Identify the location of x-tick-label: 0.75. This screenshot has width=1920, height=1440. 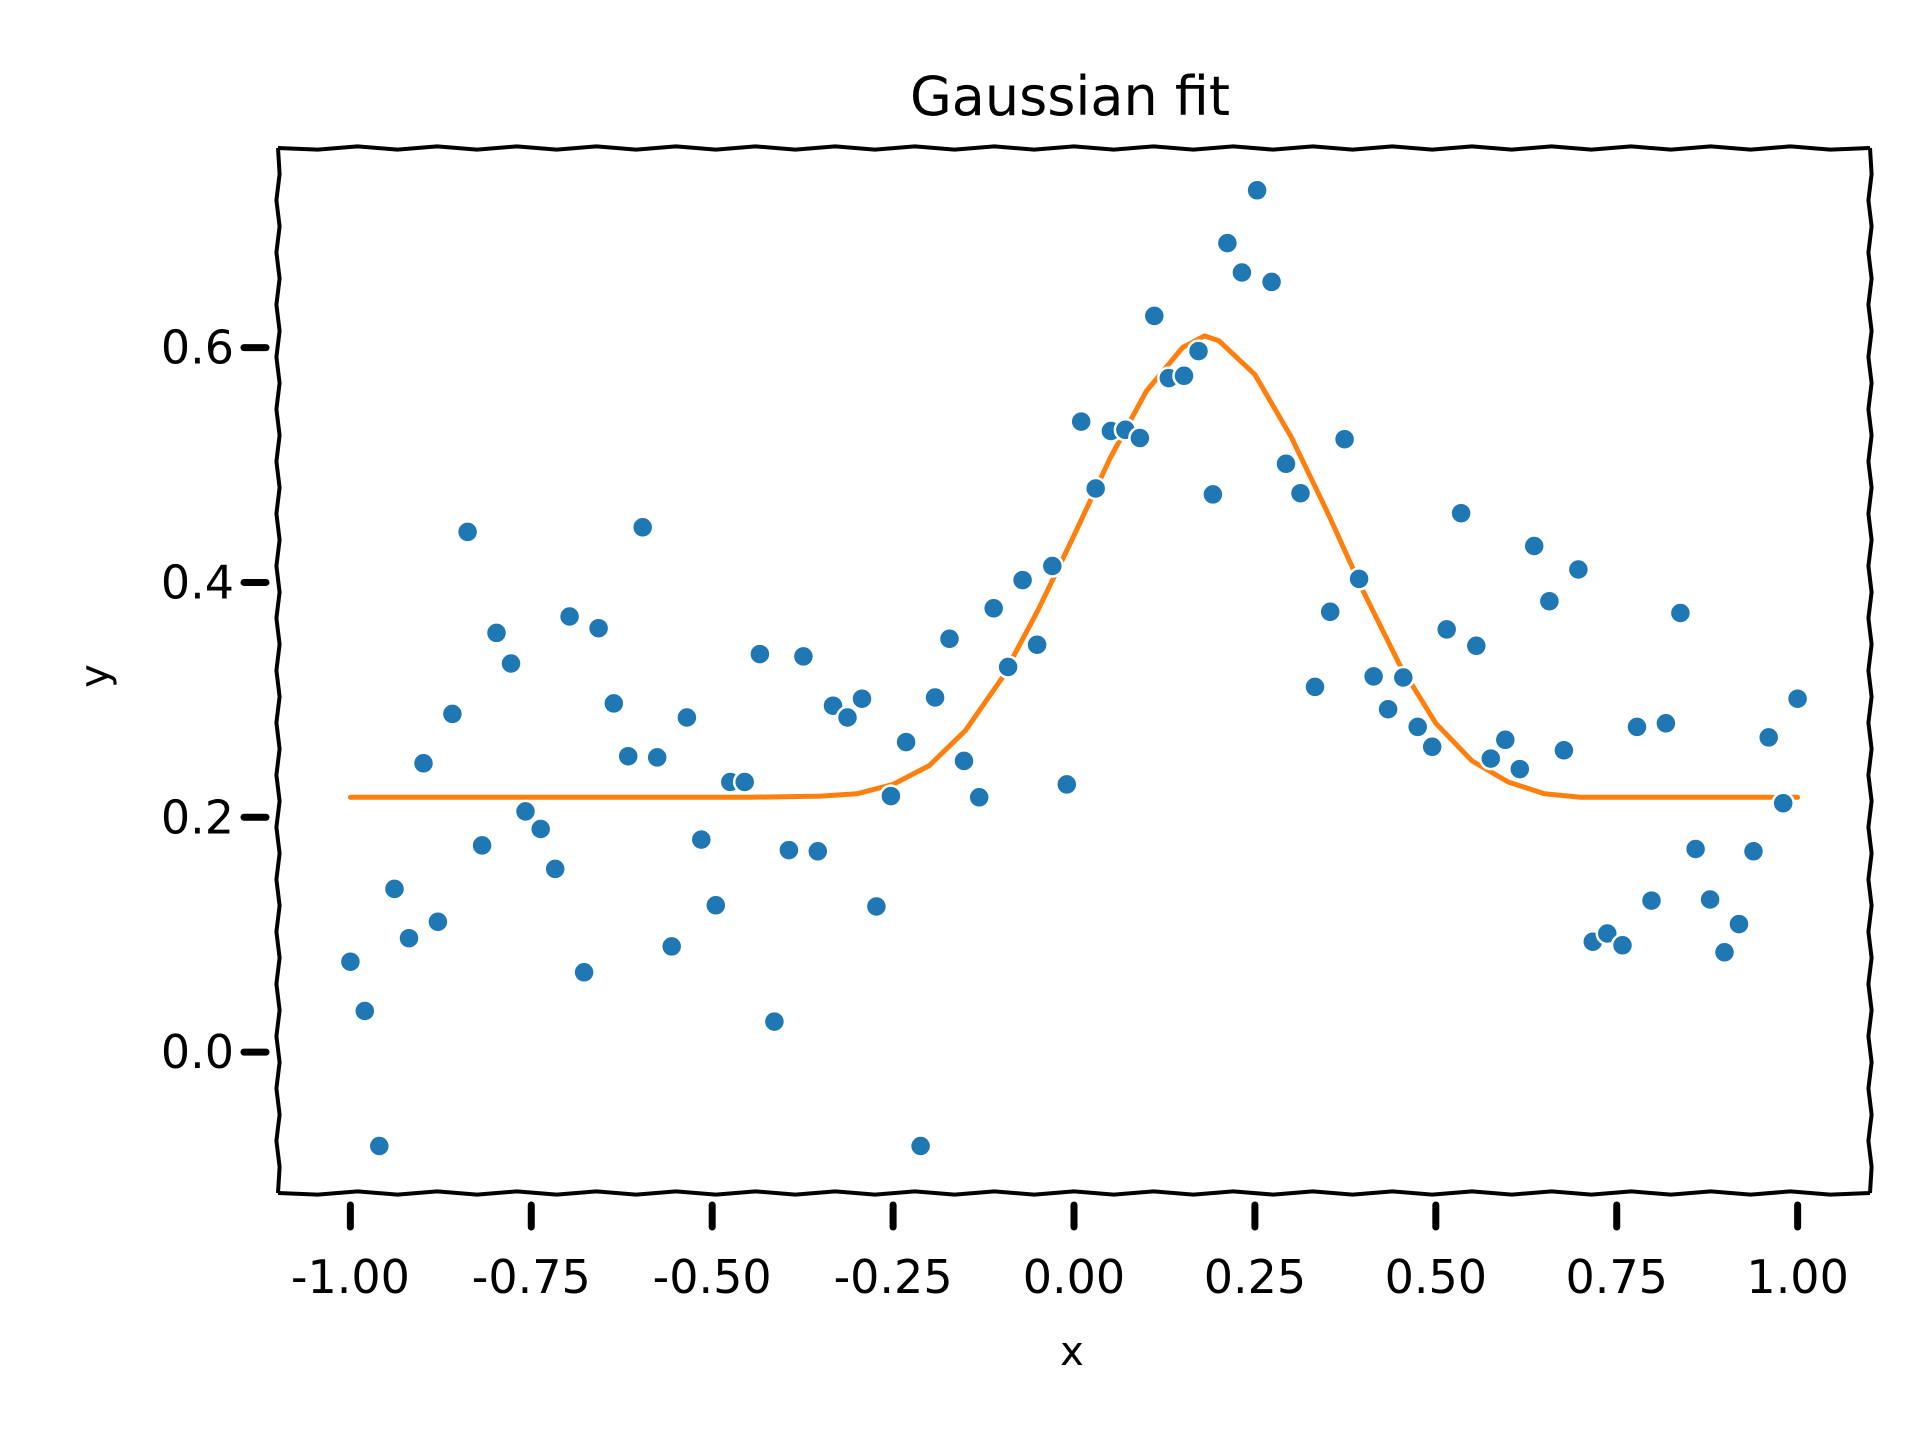
(1617, 1277).